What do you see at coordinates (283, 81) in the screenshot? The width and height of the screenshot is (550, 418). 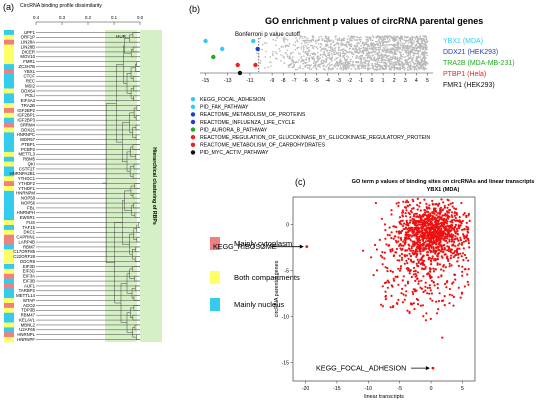 I see `x-tick-label: -8` at bounding box center [283, 81].